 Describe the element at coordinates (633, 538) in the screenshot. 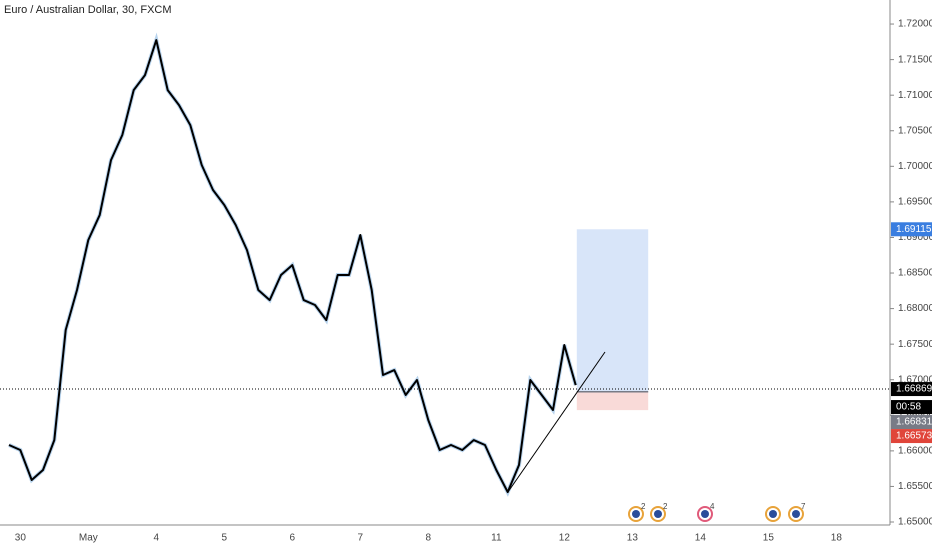

I see `x-tick-label: 13` at that location.